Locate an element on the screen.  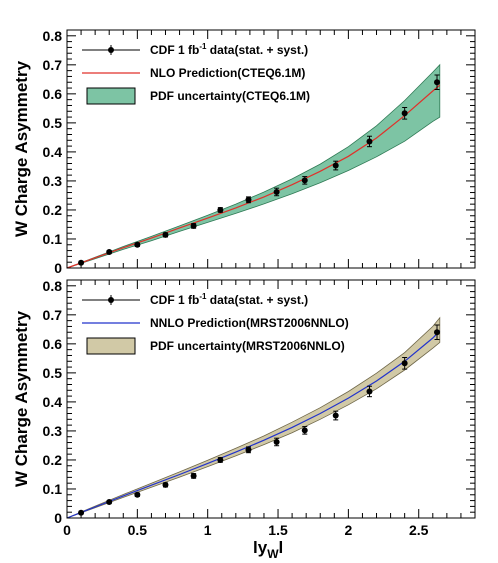
x-tick-label: 1 is located at coordinates (208, 530).